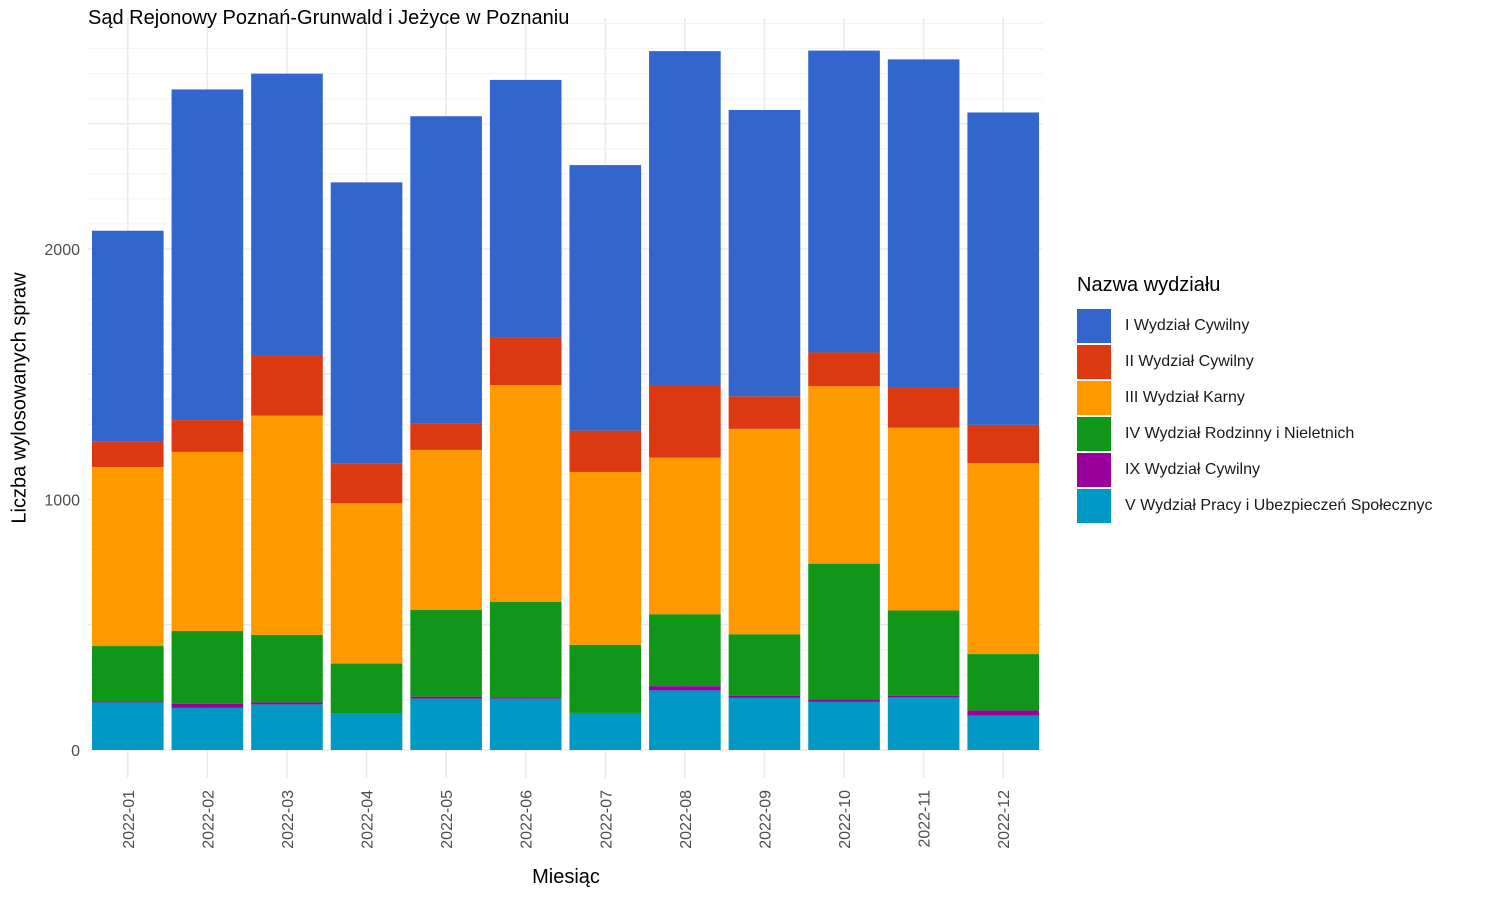  Describe the element at coordinates (845, 819) in the screenshot. I see `x-tick: 2022-10` at that location.